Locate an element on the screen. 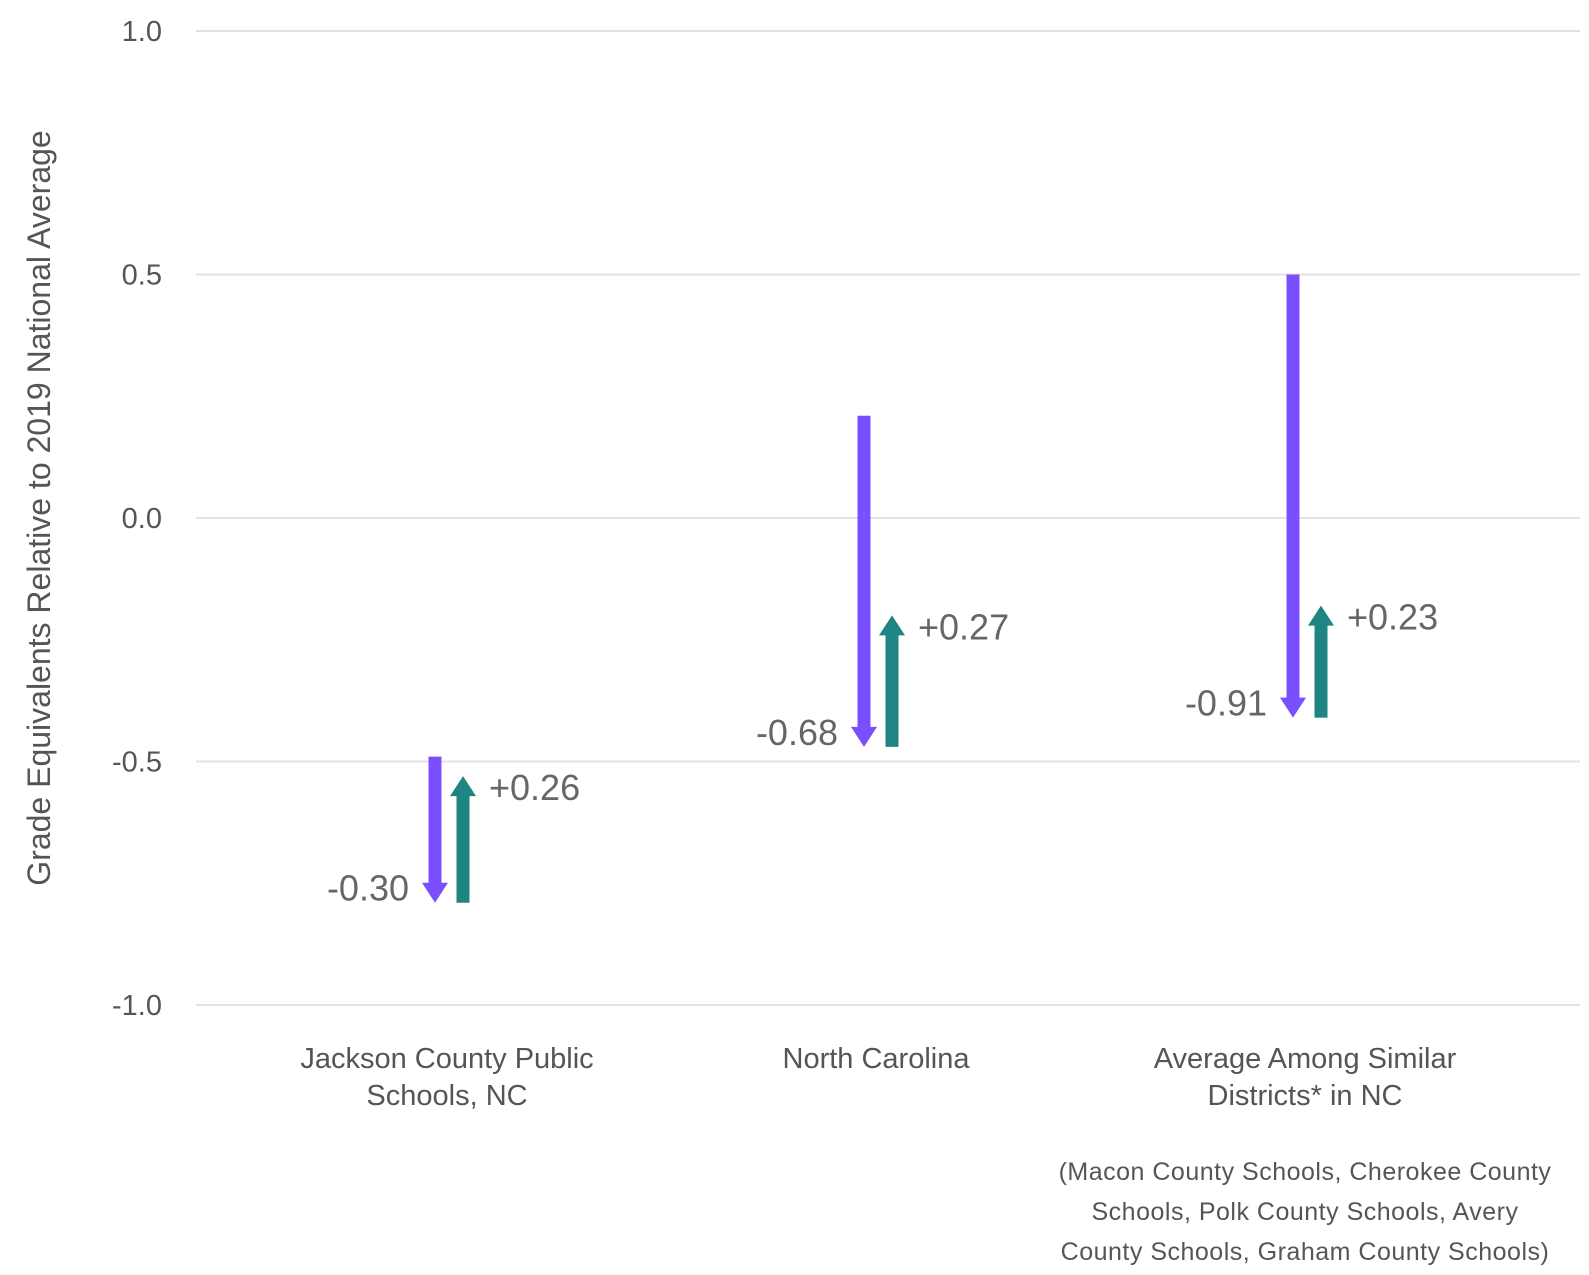 This screenshot has height=1275, width=1589. decline-value-label: -0.30 is located at coordinates (368, 888).